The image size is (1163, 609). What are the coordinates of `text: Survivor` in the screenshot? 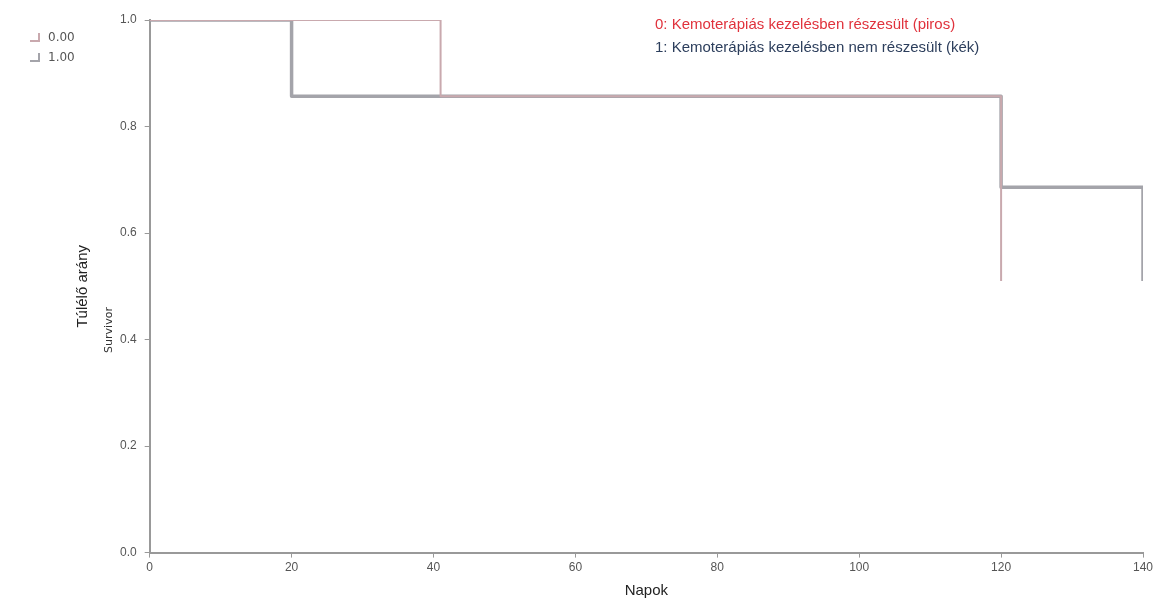 It's located at (108, 330).